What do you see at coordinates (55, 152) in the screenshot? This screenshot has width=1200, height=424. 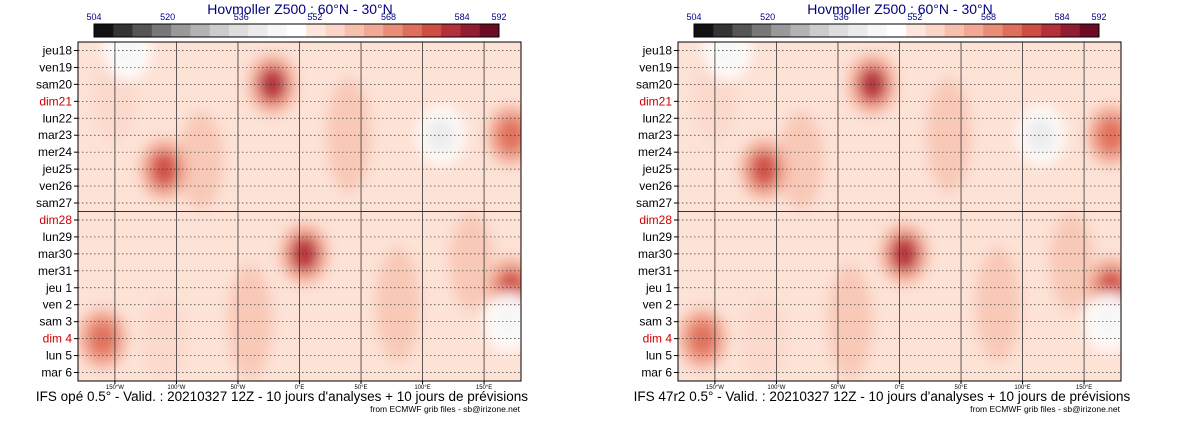 I see `y-tick-label: mer24` at bounding box center [55, 152].